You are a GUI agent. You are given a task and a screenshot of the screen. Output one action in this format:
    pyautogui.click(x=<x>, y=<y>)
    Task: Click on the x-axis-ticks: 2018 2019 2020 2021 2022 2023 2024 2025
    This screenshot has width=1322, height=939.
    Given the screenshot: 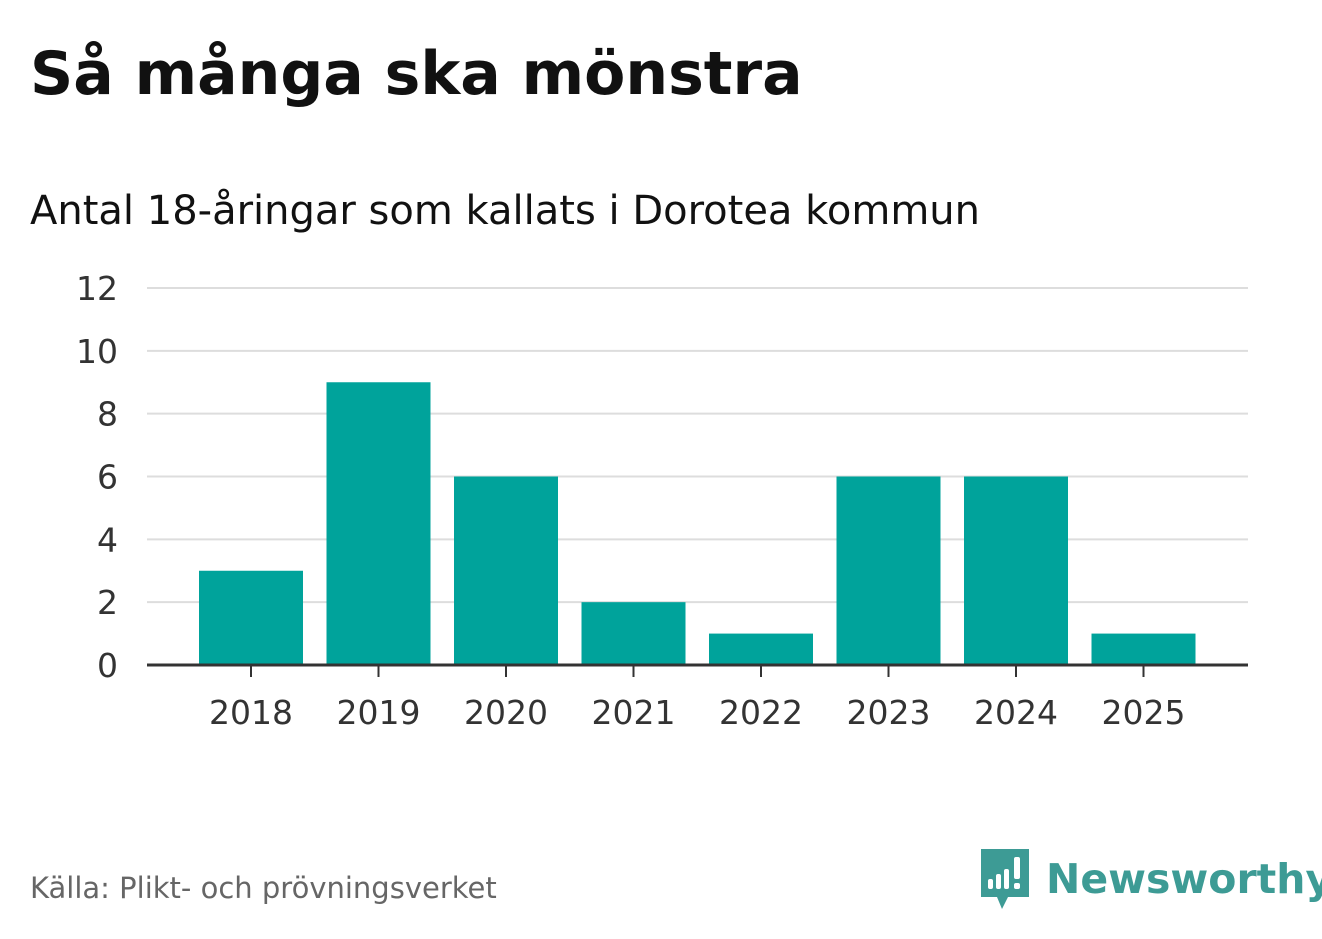 What is the action you would take?
    pyautogui.click(x=697, y=698)
    